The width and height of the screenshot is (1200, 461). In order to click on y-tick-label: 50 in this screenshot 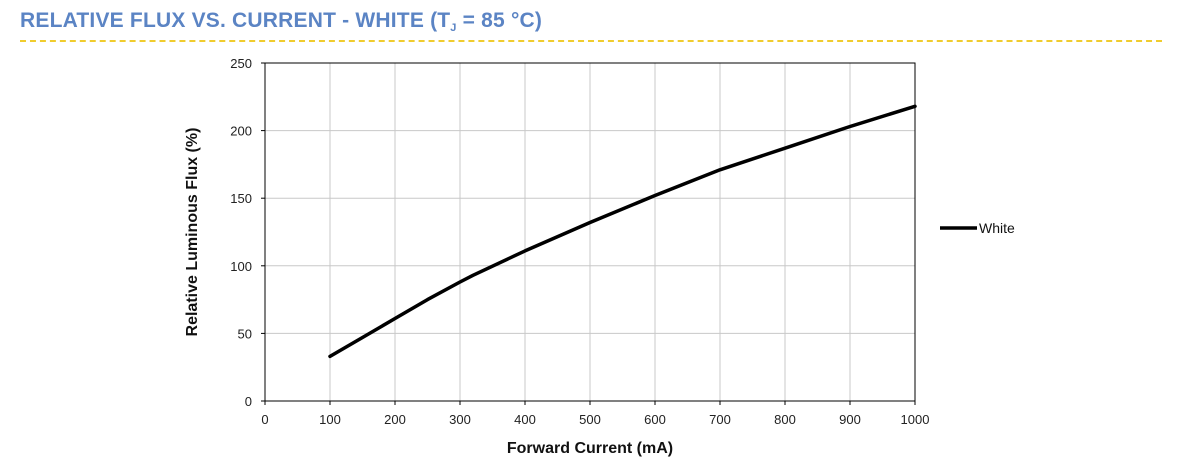, I will do `click(245, 333)`.